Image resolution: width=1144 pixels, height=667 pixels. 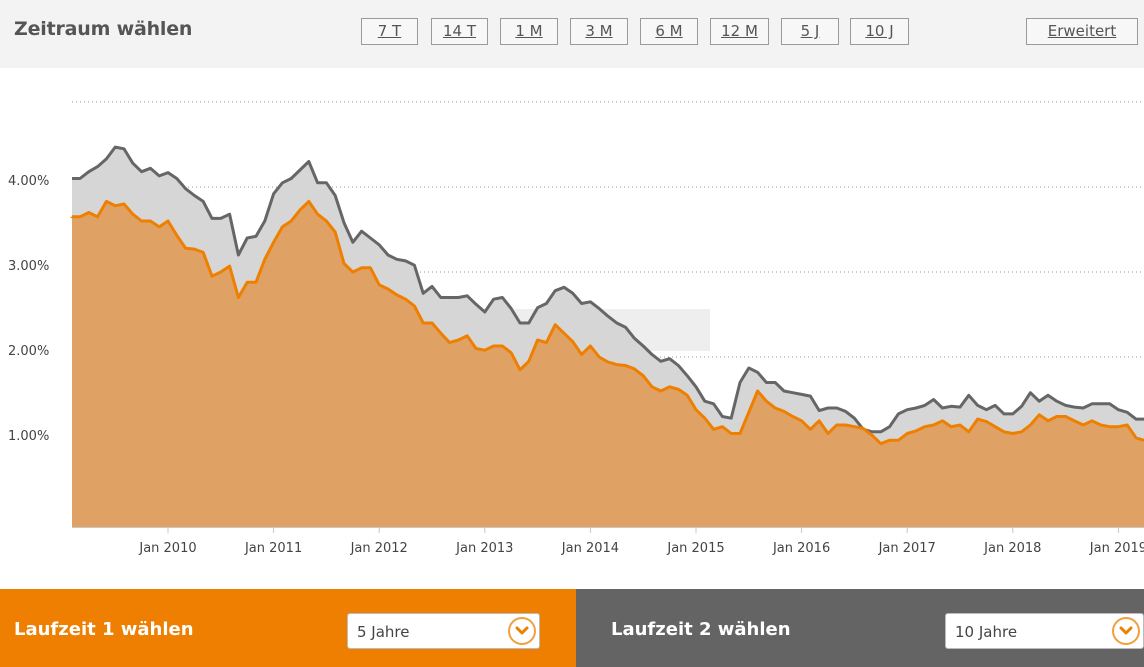 I want to click on y-tick-label: 1.00%, so click(x=28, y=436).